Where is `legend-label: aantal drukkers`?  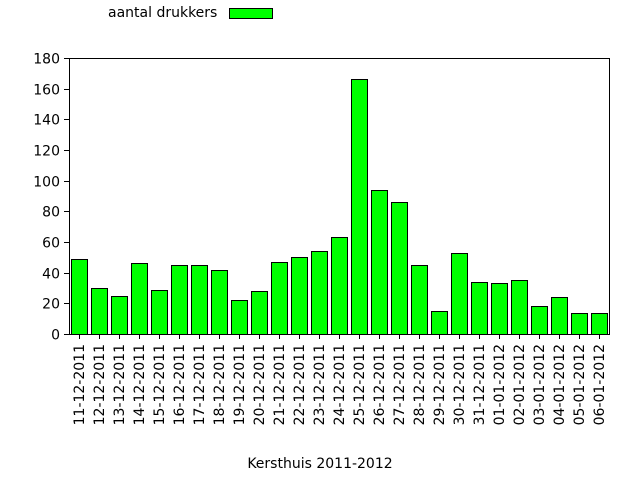
legend-label: aantal drukkers is located at coordinates (163, 13).